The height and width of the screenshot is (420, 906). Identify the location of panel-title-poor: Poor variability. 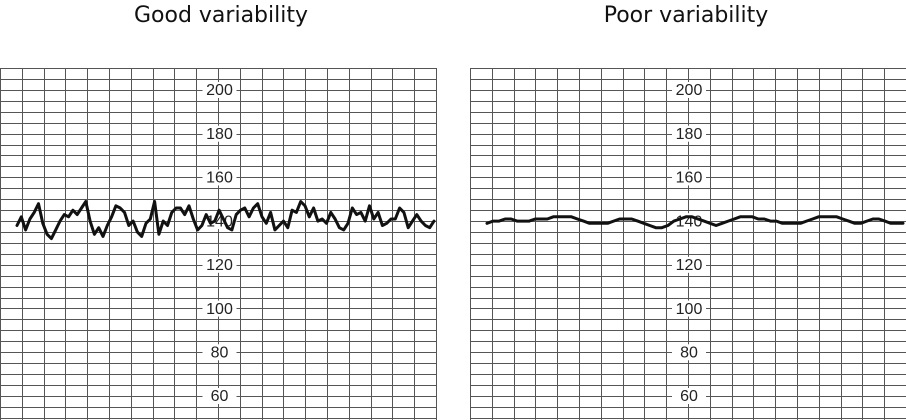
(686, 15).